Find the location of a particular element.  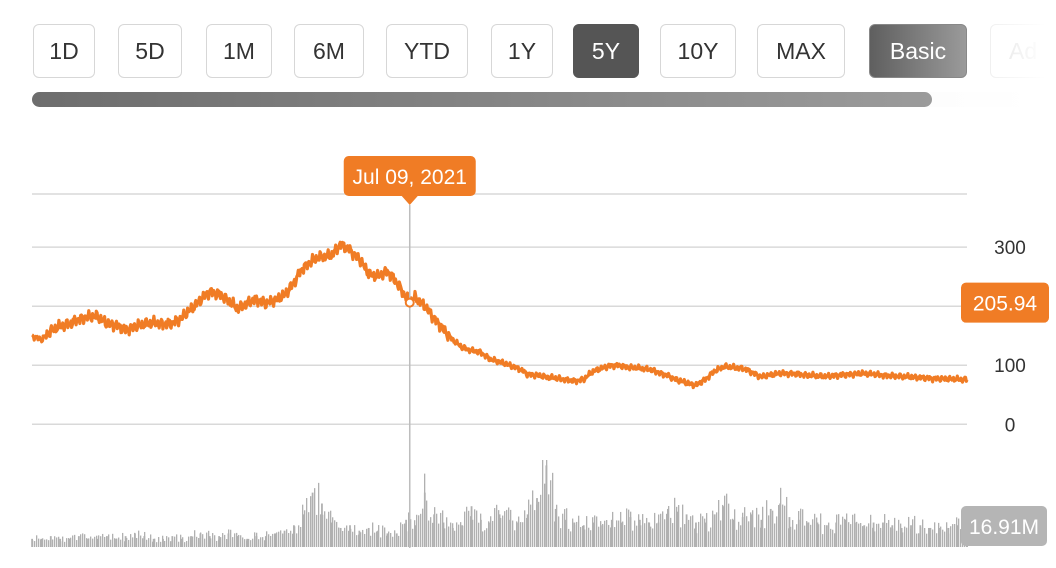

range-button-10y: 10Y is located at coordinates (698, 51).